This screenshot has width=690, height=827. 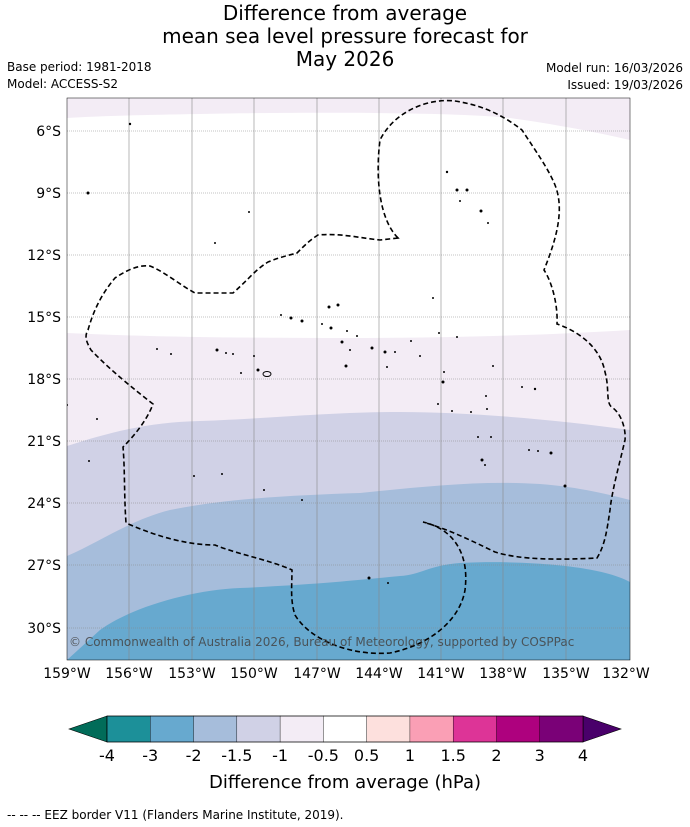 I want to click on colorbar-label: 1, so click(x=410, y=755).